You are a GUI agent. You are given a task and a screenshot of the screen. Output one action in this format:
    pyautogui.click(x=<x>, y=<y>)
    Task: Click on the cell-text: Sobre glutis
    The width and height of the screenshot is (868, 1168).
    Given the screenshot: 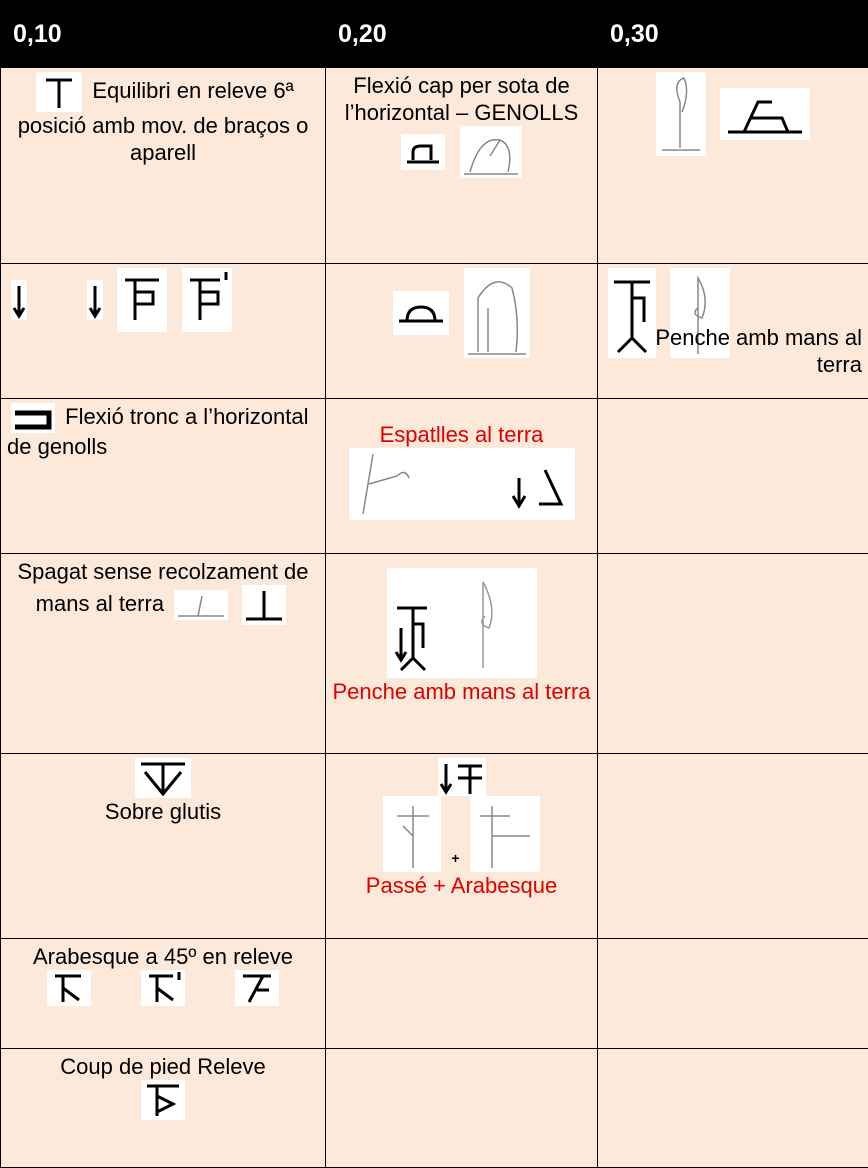 What is the action you would take?
    pyautogui.click(x=163, y=811)
    